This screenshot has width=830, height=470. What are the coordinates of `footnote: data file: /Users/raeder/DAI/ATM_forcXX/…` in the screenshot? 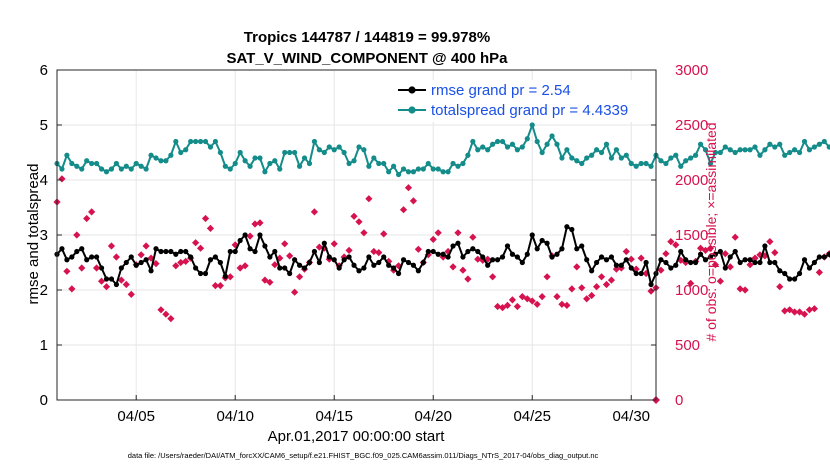 It's located at (363, 455).